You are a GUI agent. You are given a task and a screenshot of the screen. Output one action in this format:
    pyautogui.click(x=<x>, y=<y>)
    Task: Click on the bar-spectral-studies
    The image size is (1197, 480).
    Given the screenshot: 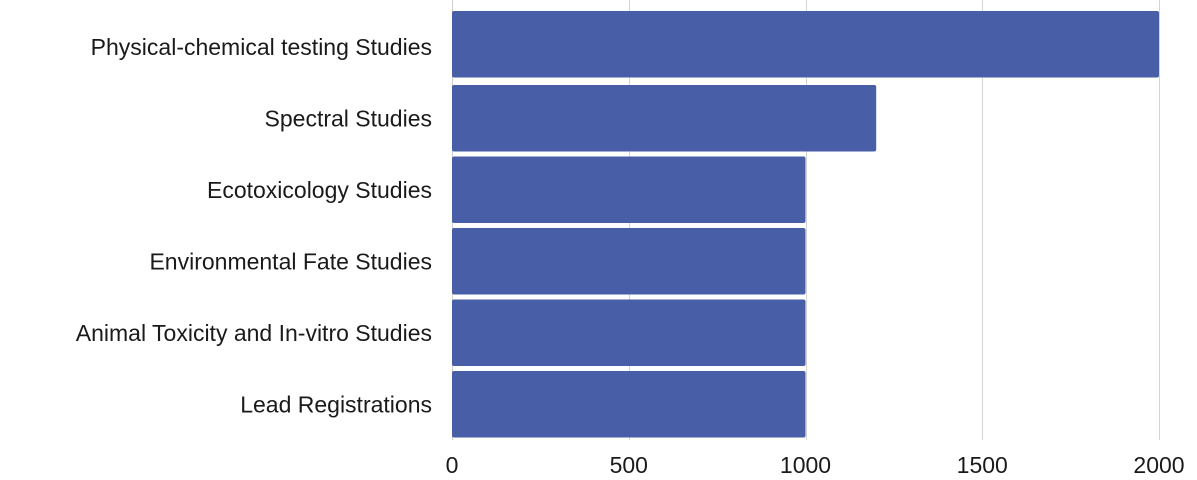 What is the action you would take?
    pyautogui.click(x=664, y=118)
    